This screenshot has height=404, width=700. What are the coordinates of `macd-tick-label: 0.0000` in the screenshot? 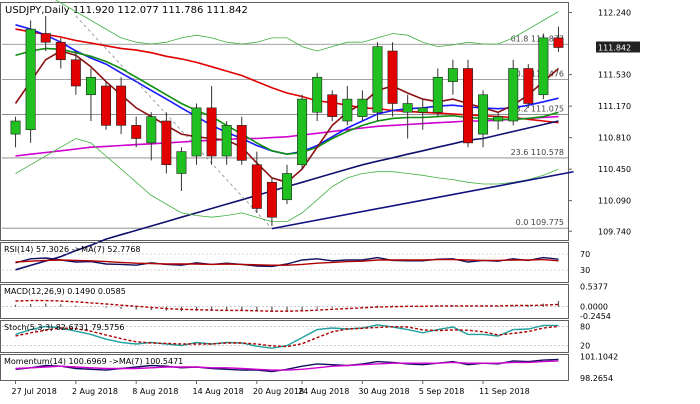 It's located at (594, 307).